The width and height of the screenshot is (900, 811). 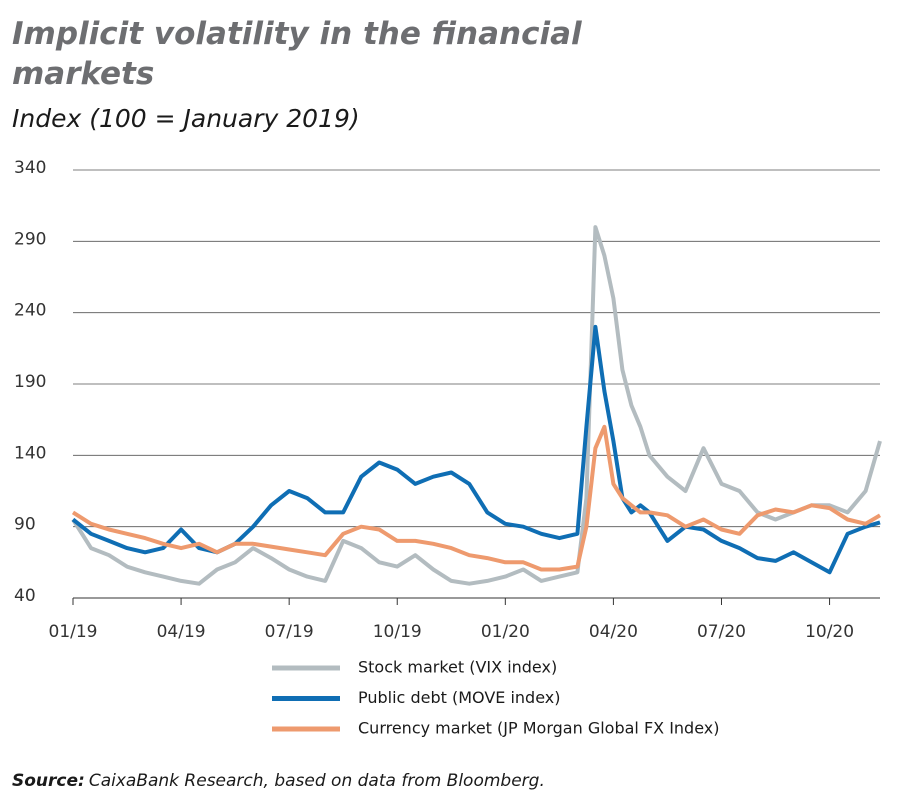 What do you see at coordinates (30, 239) in the screenshot?
I see `y-tick-label: 290` at bounding box center [30, 239].